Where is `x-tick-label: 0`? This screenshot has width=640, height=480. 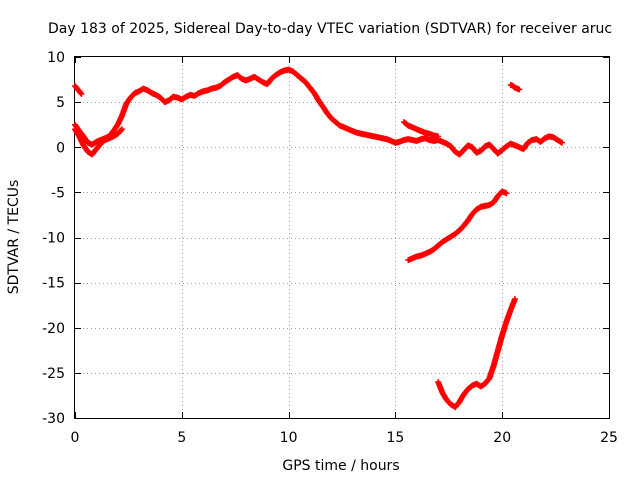 x-tick-label: 0 is located at coordinates (75, 438).